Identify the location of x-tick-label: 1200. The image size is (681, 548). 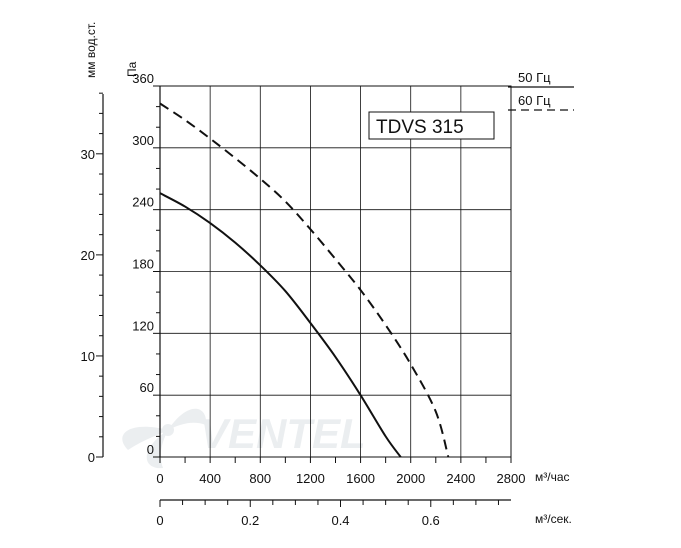
(310, 478).